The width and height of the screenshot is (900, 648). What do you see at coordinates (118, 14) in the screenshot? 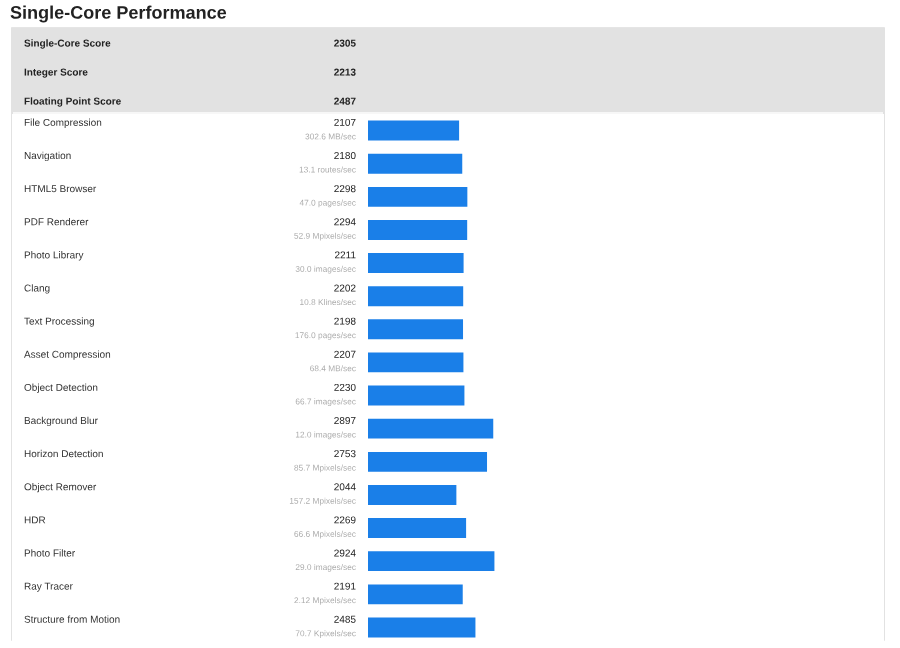
I see `text: Single-Core Performance` at bounding box center [118, 14].